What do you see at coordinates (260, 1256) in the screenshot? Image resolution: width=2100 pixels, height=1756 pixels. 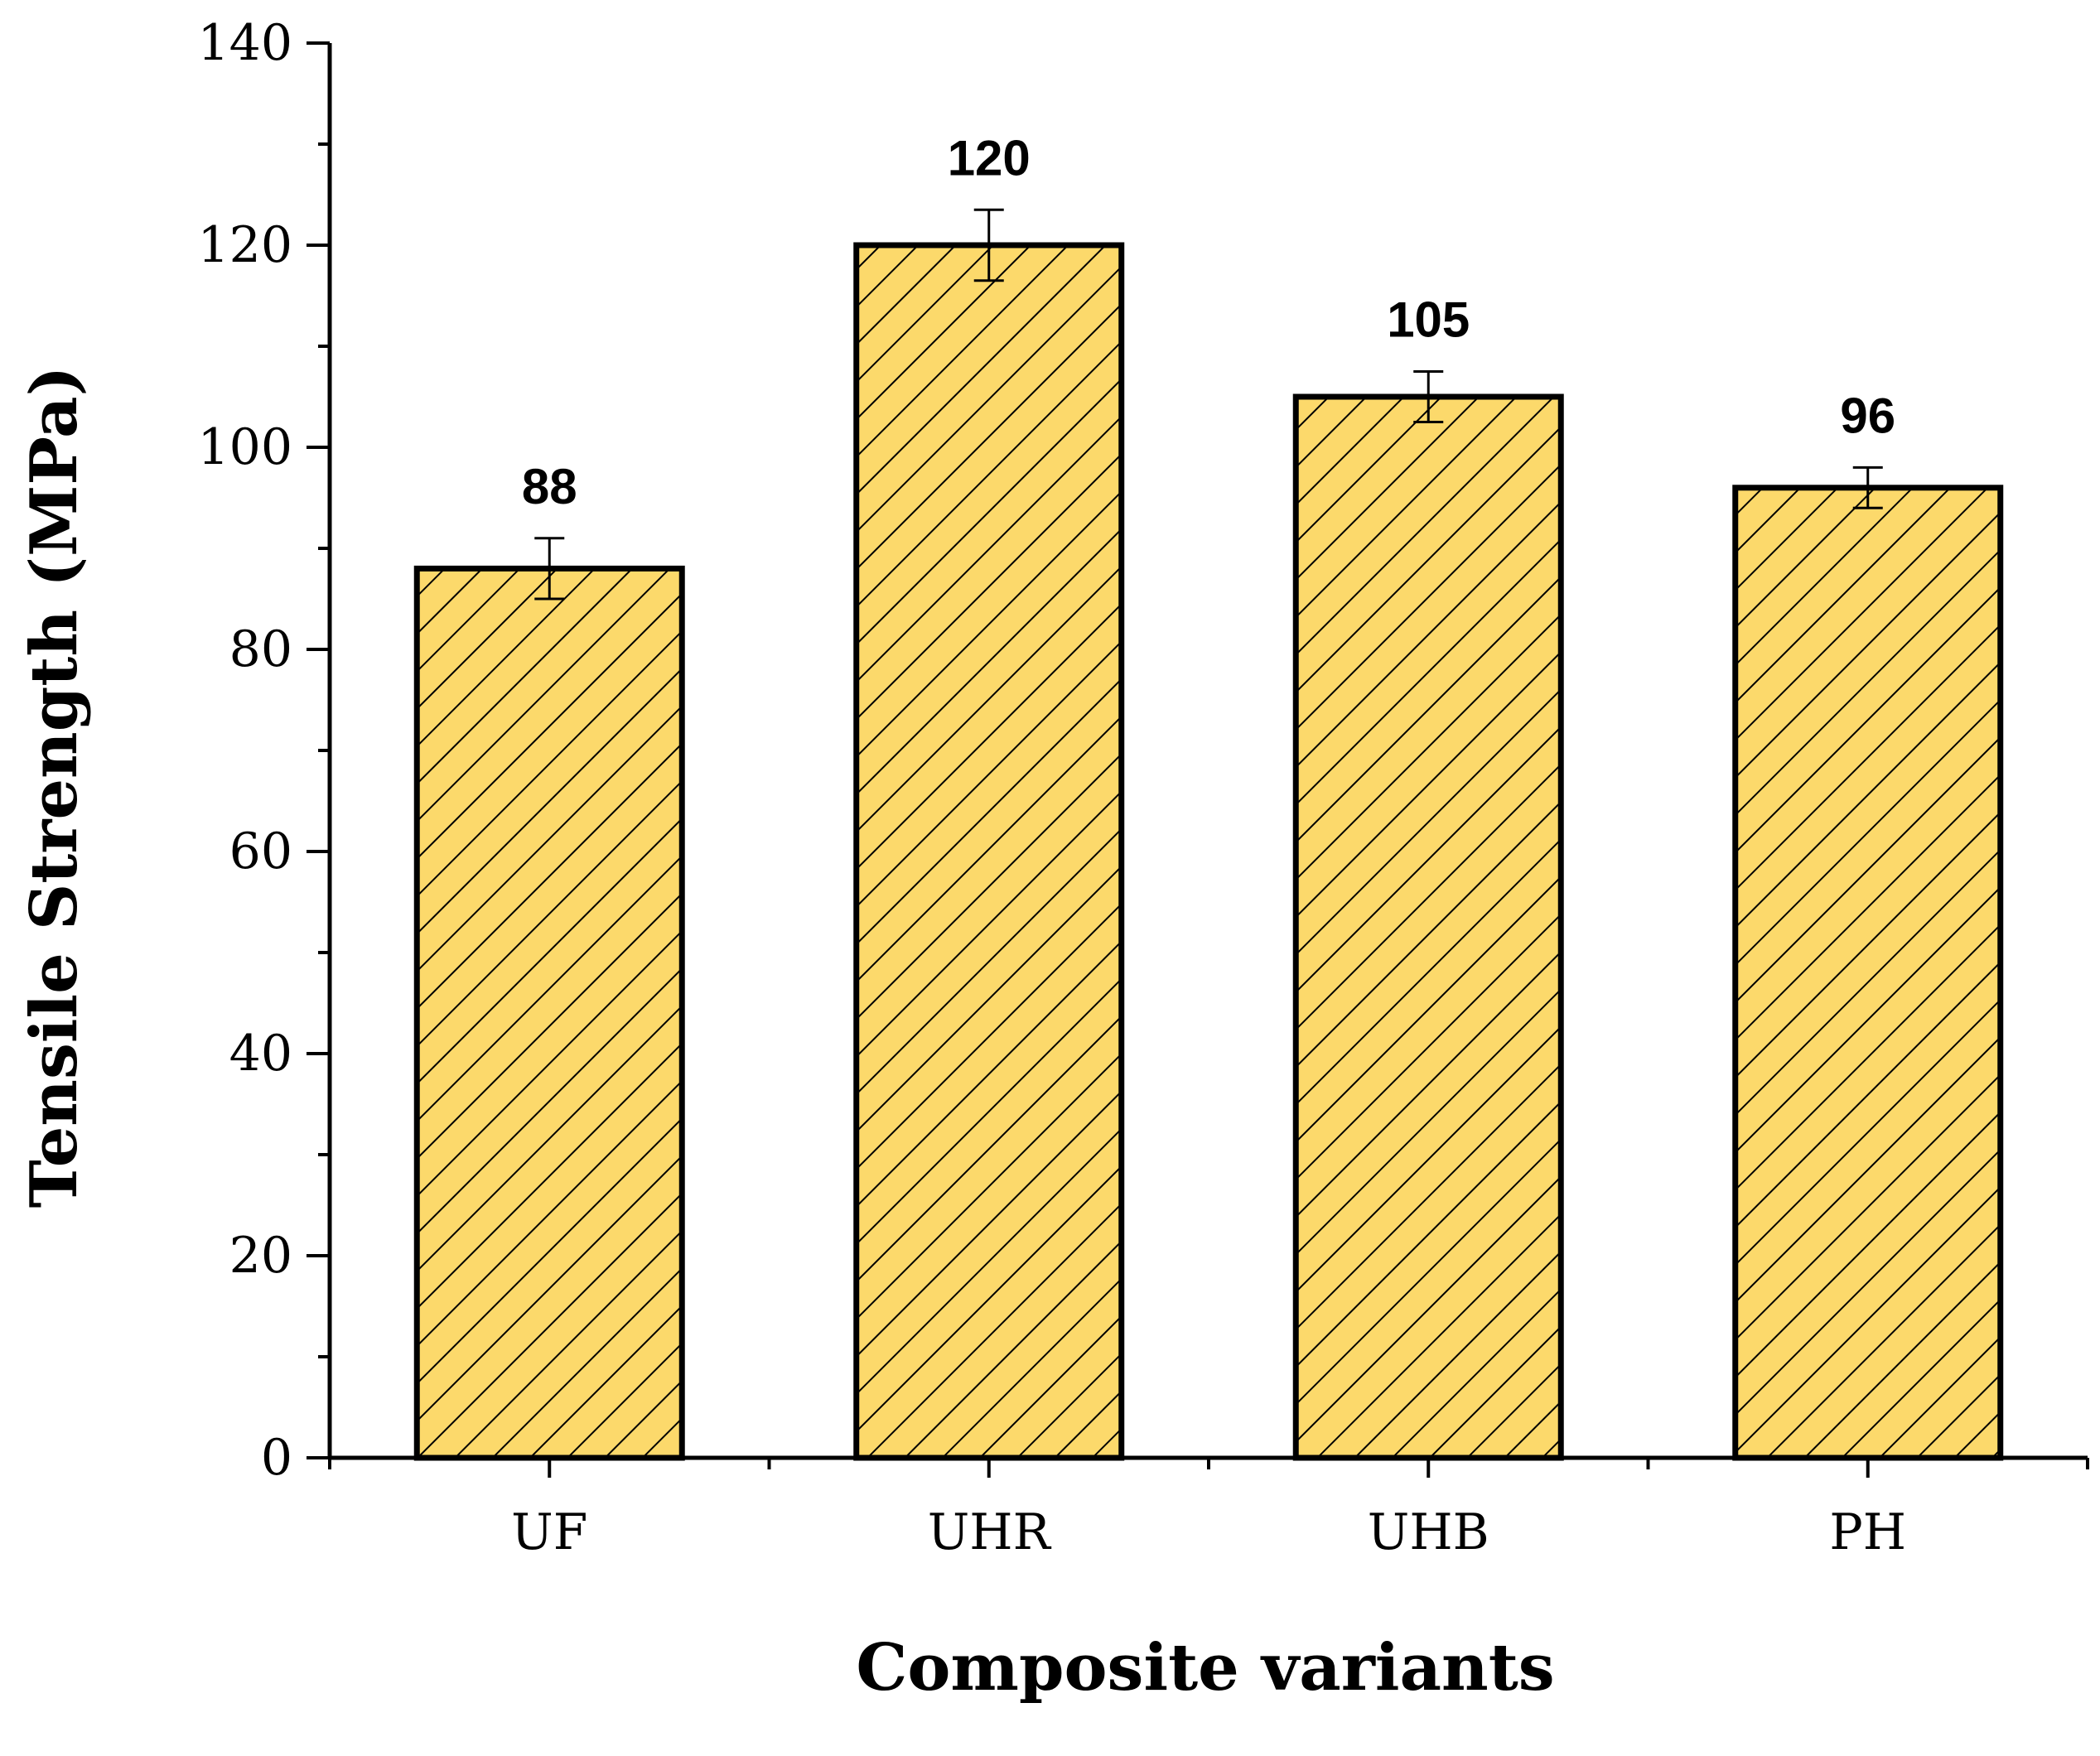 I see `y-tick-label-20: 20` at bounding box center [260, 1256].